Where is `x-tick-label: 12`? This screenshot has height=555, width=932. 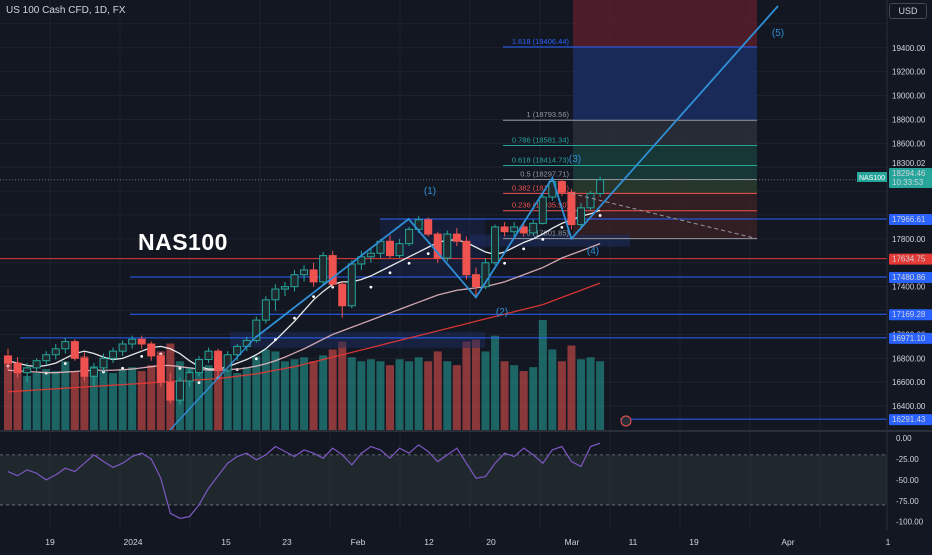
x-tick-label: 12 is located at coordinates (429, 542).